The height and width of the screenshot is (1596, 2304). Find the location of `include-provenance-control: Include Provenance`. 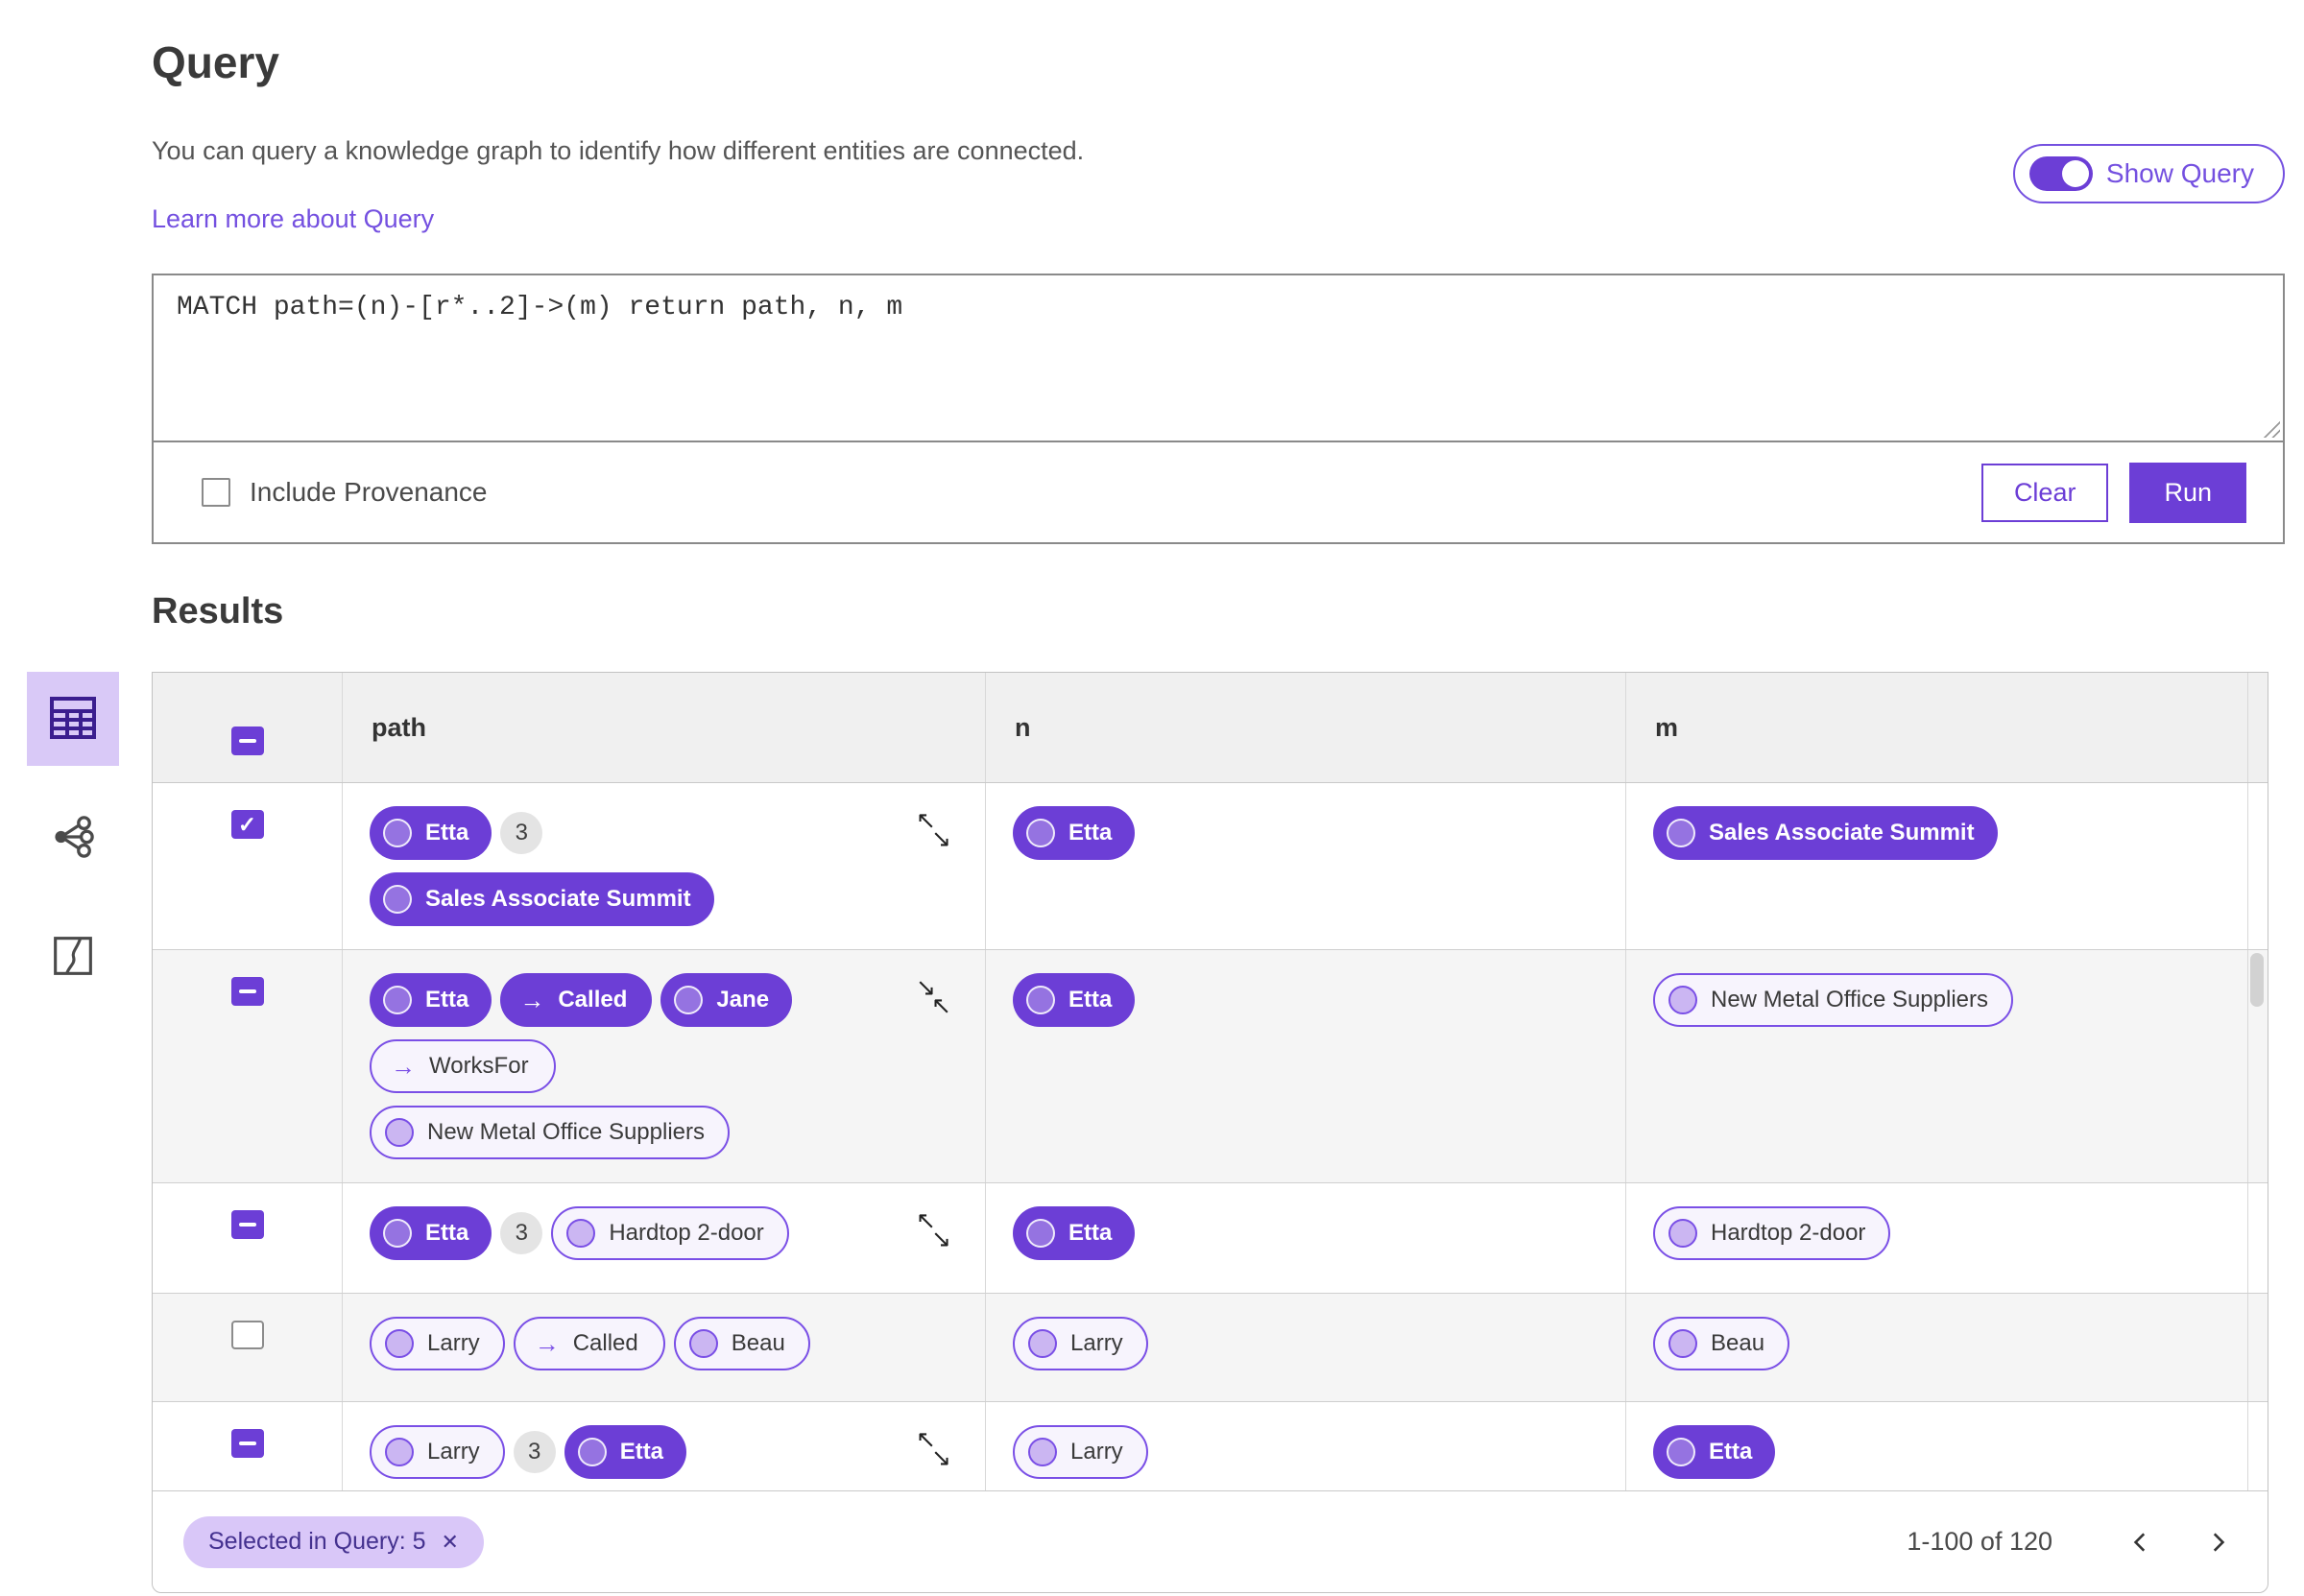

include-provenance-control: Include Provenance is located at coordinates (345, 492).